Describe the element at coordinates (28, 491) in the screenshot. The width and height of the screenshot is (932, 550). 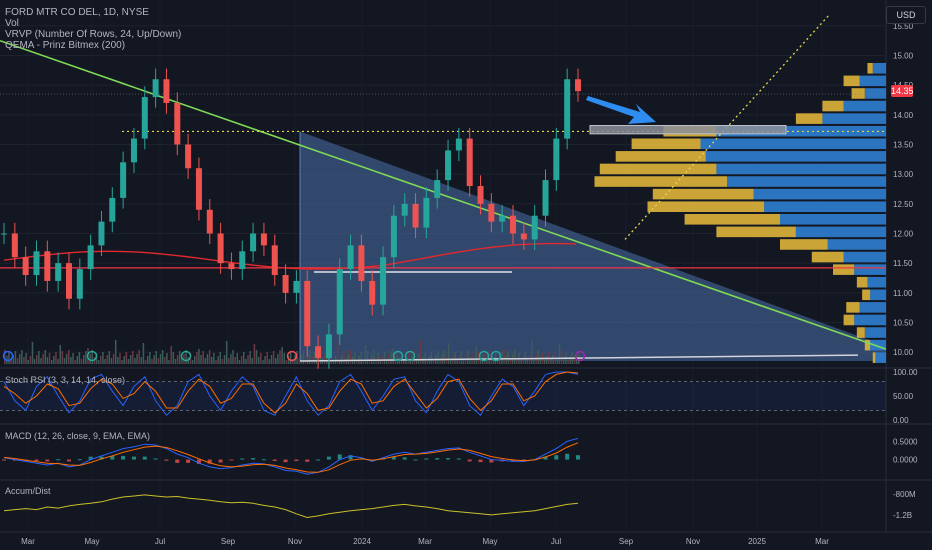
I see `accum-dist-label: Accum/Dist` at that location.